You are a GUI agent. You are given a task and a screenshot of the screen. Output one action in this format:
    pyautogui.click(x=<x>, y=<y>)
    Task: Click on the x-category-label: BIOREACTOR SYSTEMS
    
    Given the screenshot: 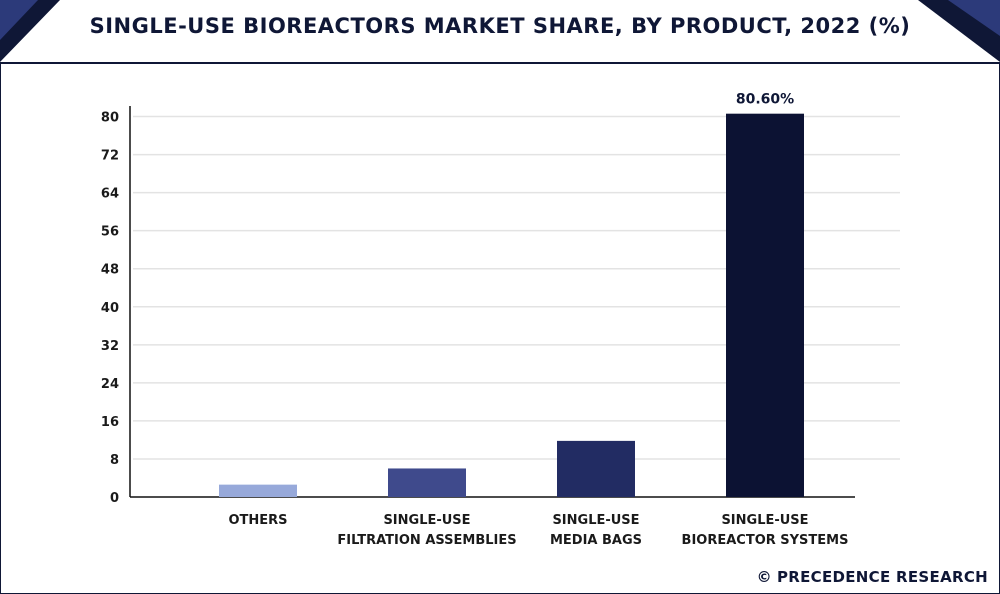 What is the action you would take?
    pyautogui.click(x=765, y=540)
    